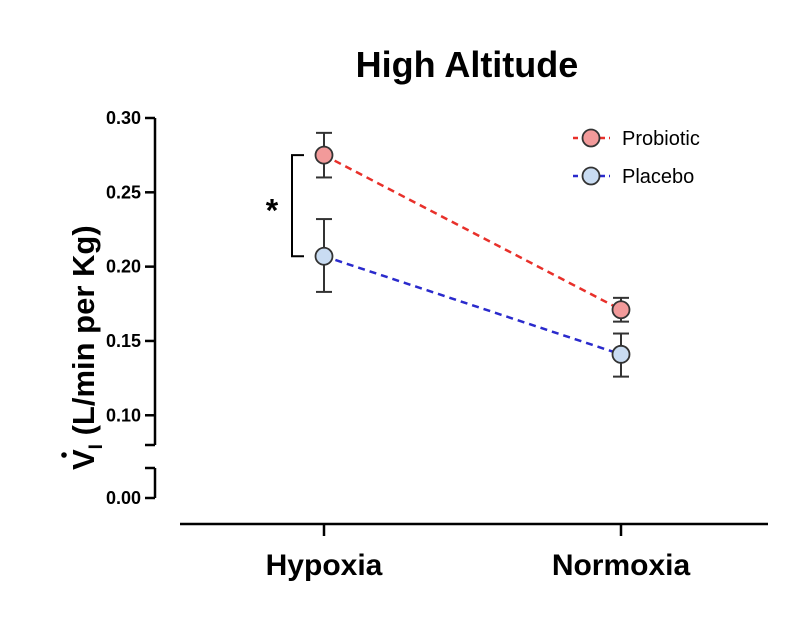  Describe the element at coordinates (285, 206) in the screenshot. I see `significance-bracket: *` at that location.